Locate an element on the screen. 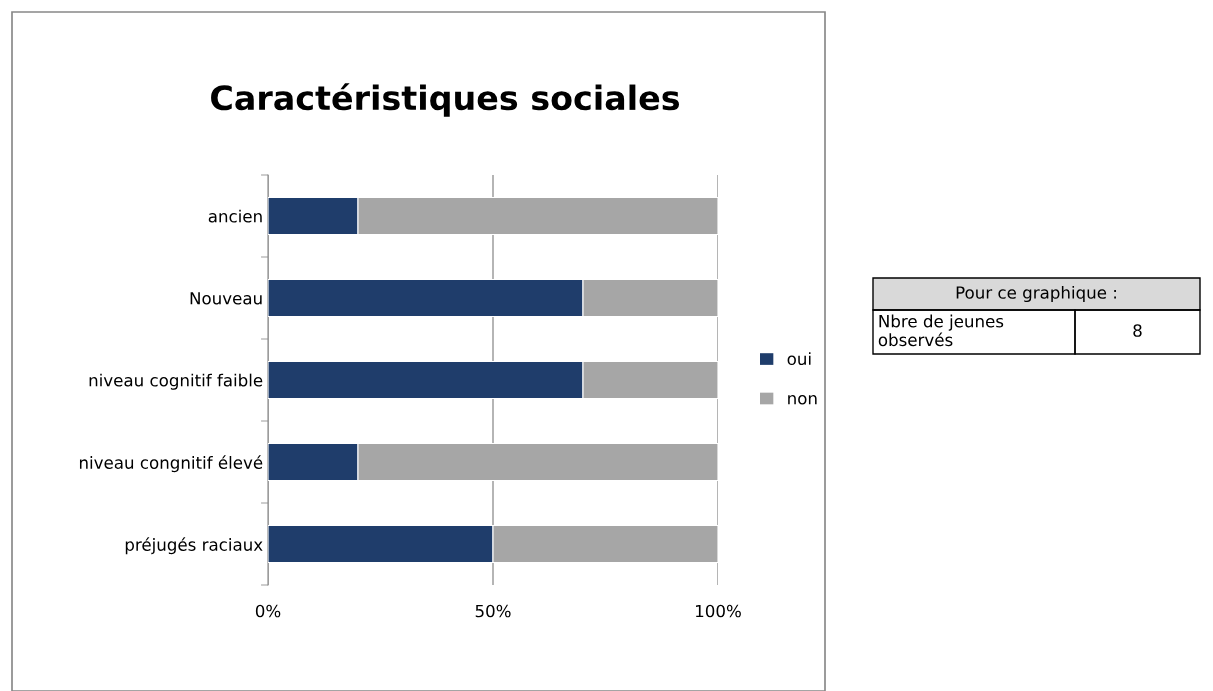  x-tick-label: 50% is located at coordinates (493, 611).